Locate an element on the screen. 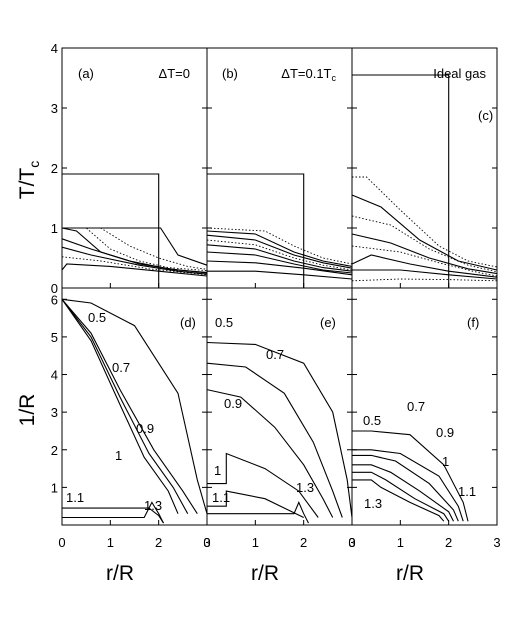 The image size is (526, 623). panel-label: (f) is located at coordinates (473, 322).